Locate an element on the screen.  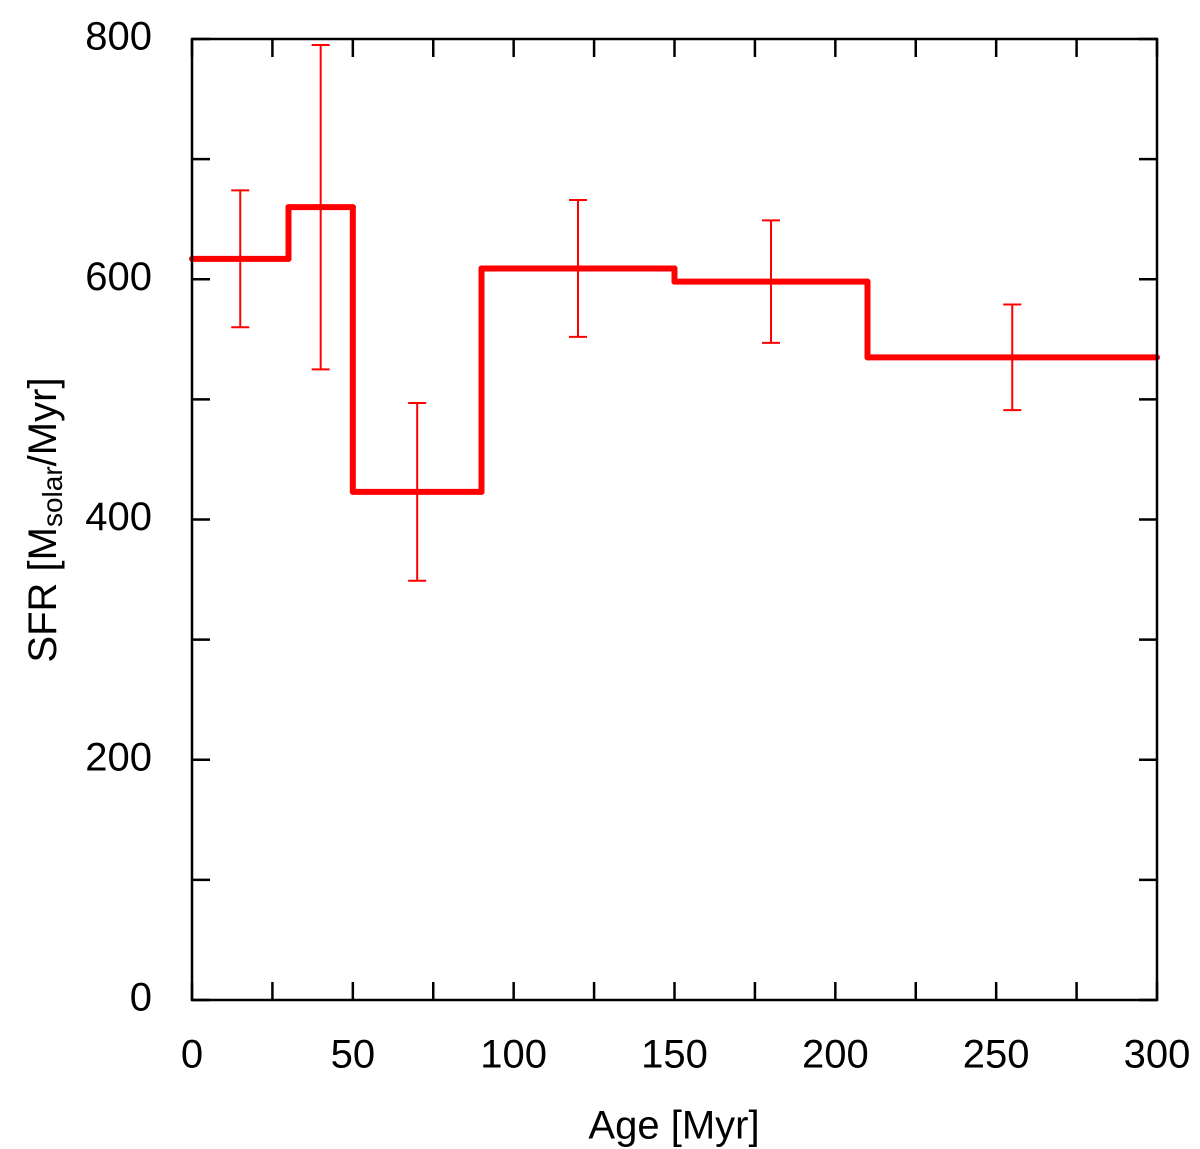
x-tick-label: 200 is located at coordinates (835, 1055).